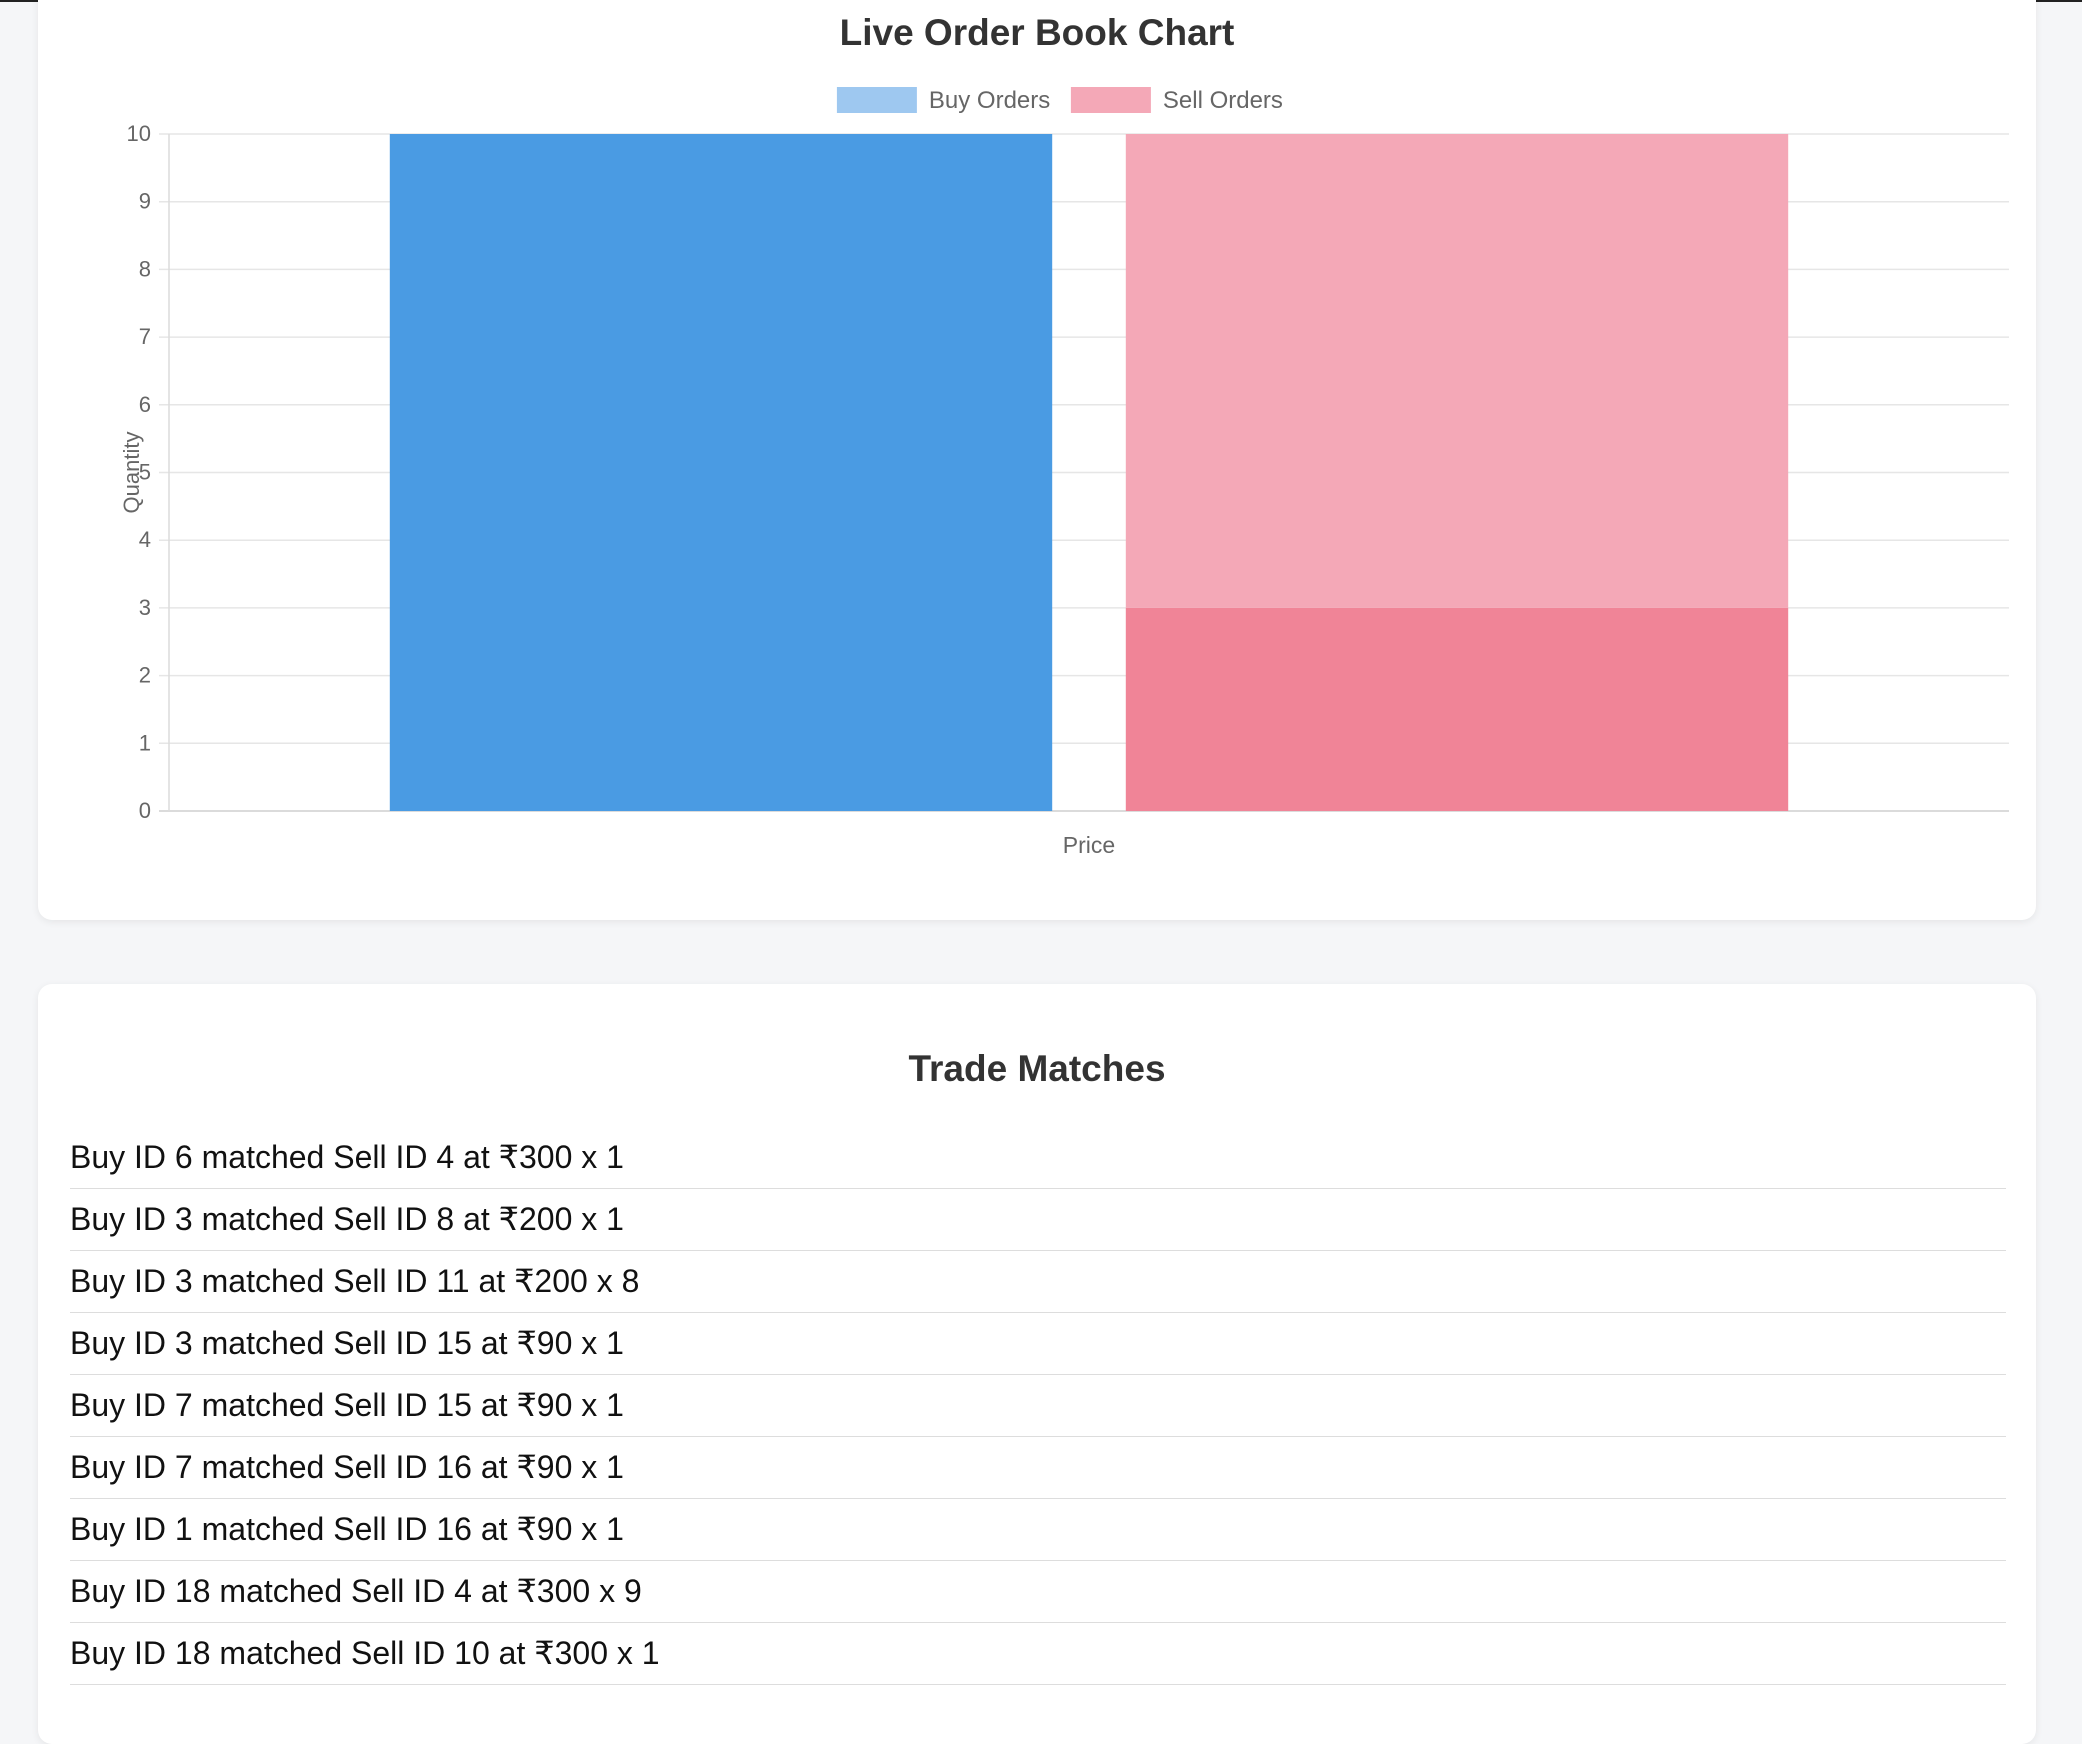 The height and width of the screenshot is (1744, 2082). I want to click on trade-match-item: Buy ID 3 matched Sell ID 11 at ₹200 x 8, so click(1038, 1282).